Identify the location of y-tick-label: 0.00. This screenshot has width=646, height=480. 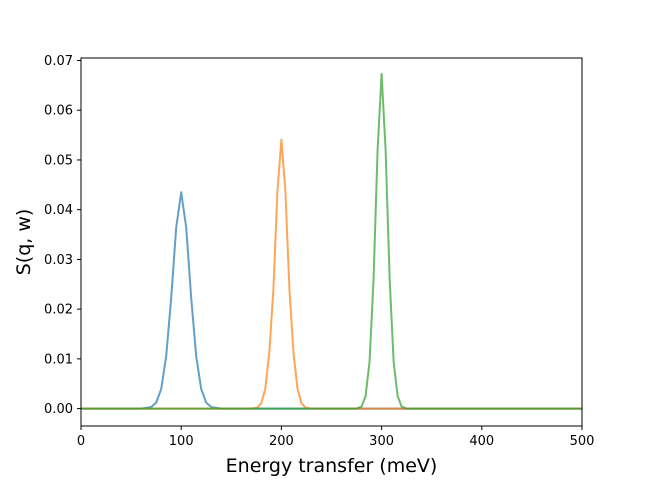
(58, 409).